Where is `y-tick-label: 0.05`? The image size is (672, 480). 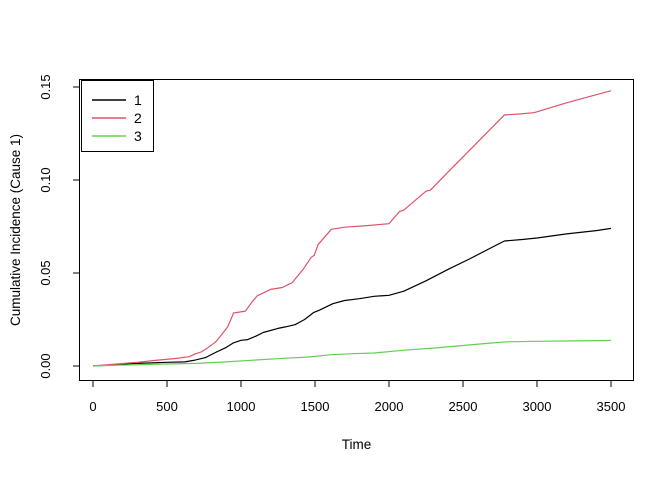 y-tick-label: 0.05 is located at coordinates (45, 272).